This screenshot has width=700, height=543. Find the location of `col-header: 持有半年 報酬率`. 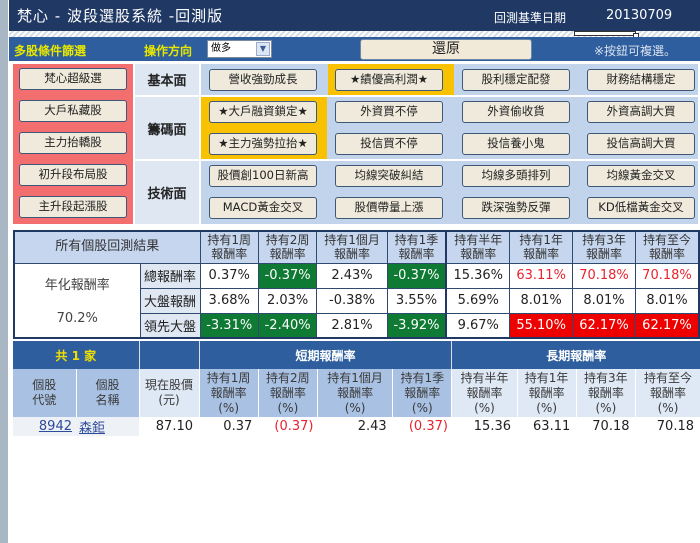

col-header: 持有半年 報酬率 is located at coordinates (478, 247).